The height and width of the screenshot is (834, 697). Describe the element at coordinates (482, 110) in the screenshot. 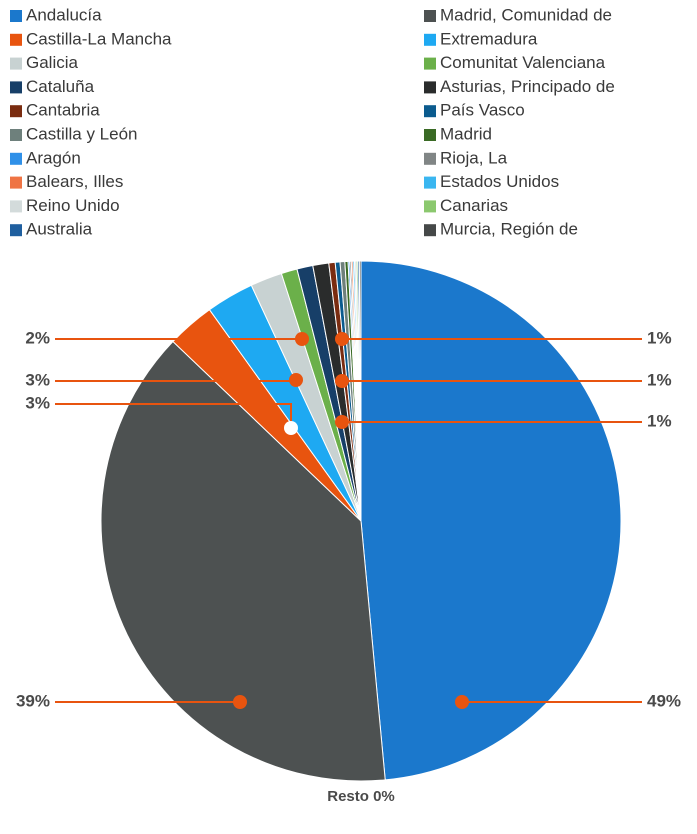

I see `legend-label: País Vasco` at that location.